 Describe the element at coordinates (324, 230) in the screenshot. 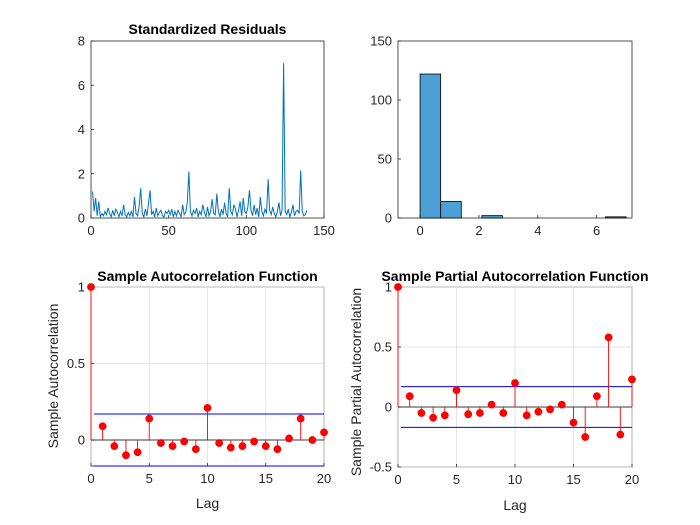

I see `residuals-xtick-label: 150` at that location.